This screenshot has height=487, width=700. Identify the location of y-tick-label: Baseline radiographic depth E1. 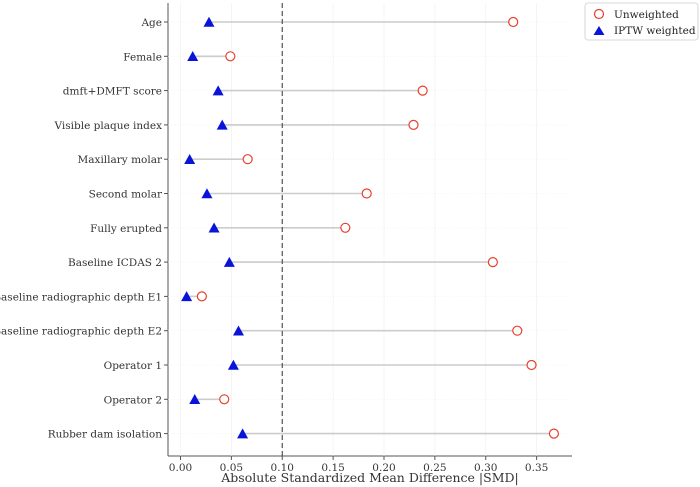
(81, 297).